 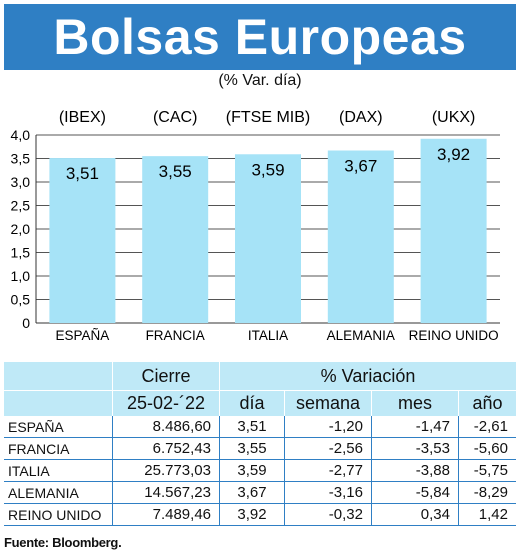 What do you see at coordinates (252, 492) in the screenshot?
I see `row-dia: 3,67` at bounding box center [252, 492].